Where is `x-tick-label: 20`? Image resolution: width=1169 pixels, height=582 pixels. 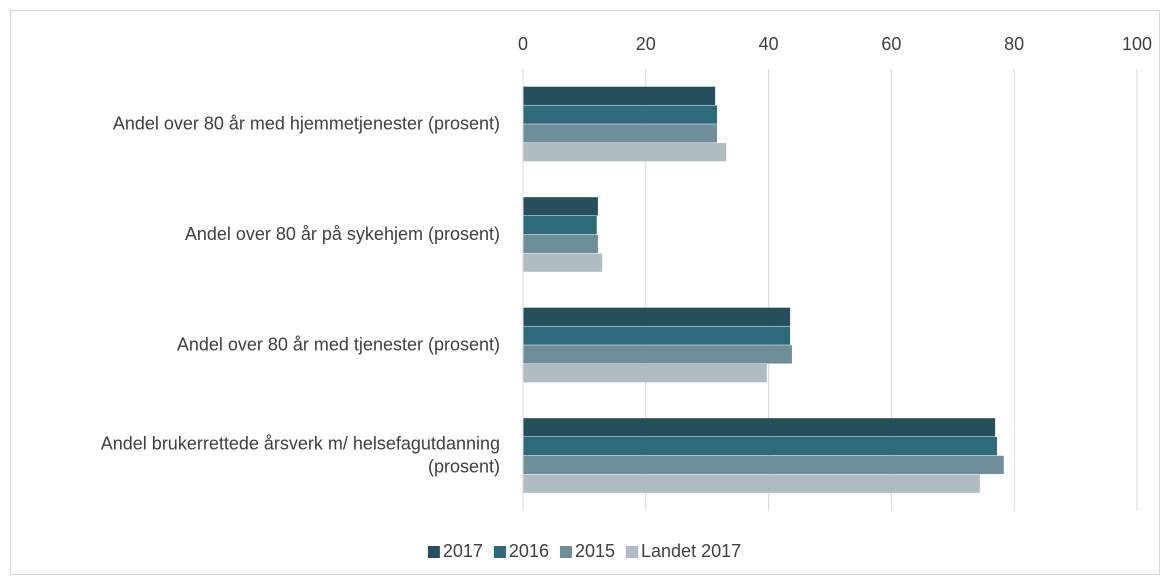
x-tick-label: 20 is located at coordinates (646, 44).